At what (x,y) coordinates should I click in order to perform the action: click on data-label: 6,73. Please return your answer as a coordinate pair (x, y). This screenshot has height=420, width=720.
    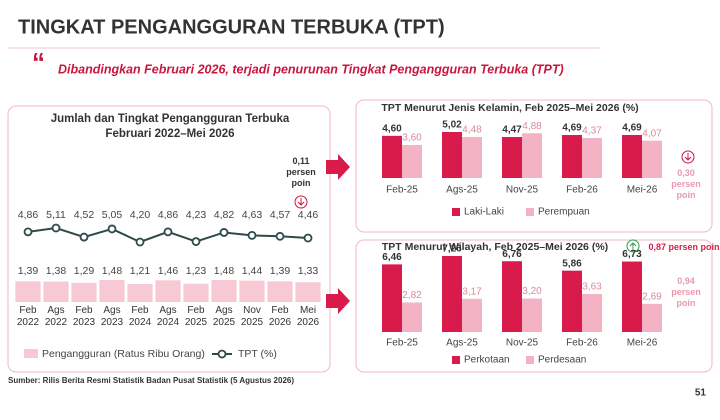
    Looking at the image, I should click on (632, 254).